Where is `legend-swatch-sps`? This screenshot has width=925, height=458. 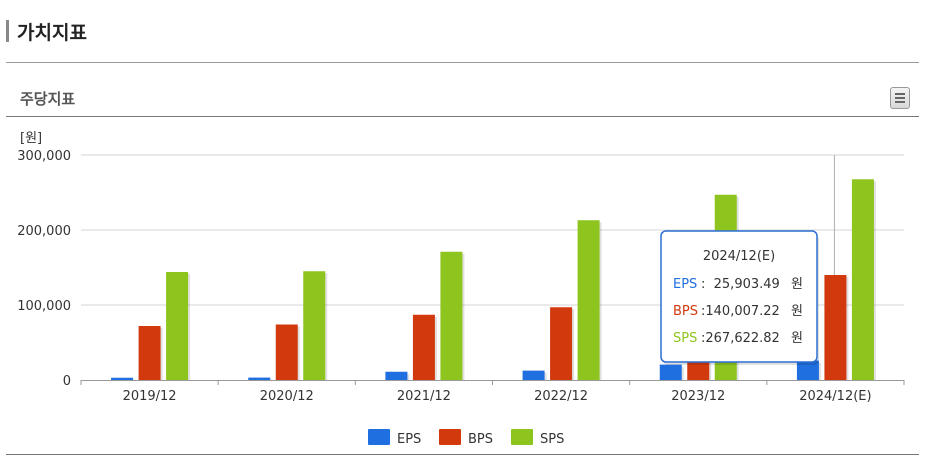
legend-swatch-sps is located at coordinates (522, 437).